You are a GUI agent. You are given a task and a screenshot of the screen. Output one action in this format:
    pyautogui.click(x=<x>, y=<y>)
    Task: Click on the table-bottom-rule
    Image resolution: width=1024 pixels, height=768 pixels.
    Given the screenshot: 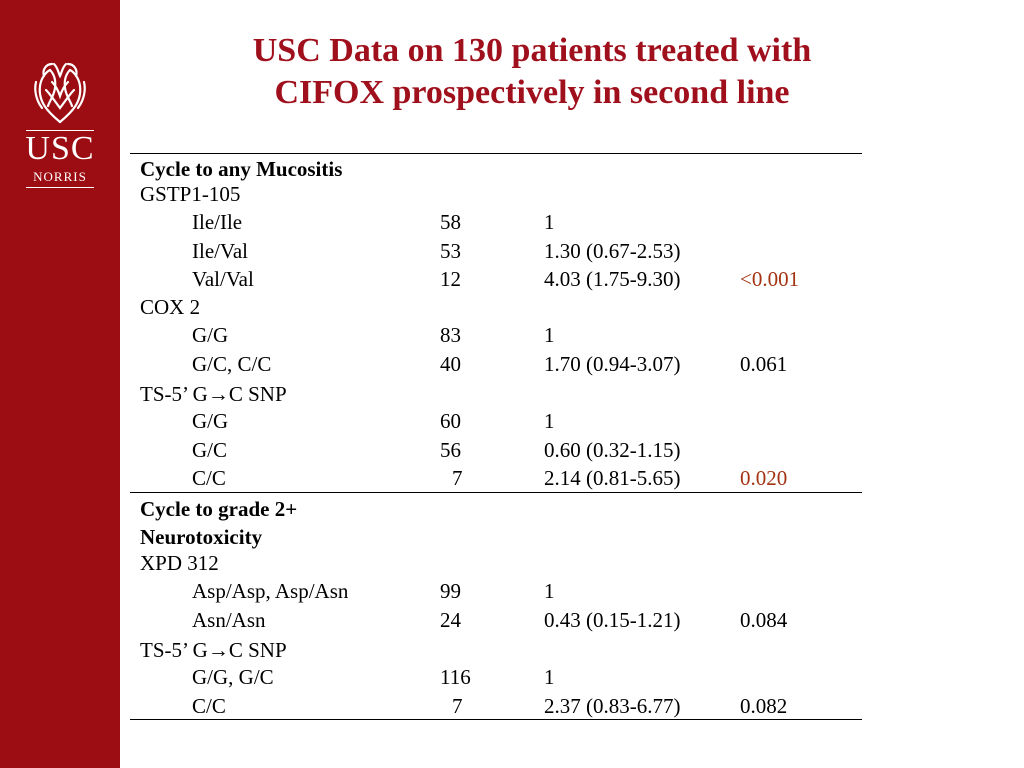 What is the action you would take?
    pyautogui.click(x=496, y=719)
    